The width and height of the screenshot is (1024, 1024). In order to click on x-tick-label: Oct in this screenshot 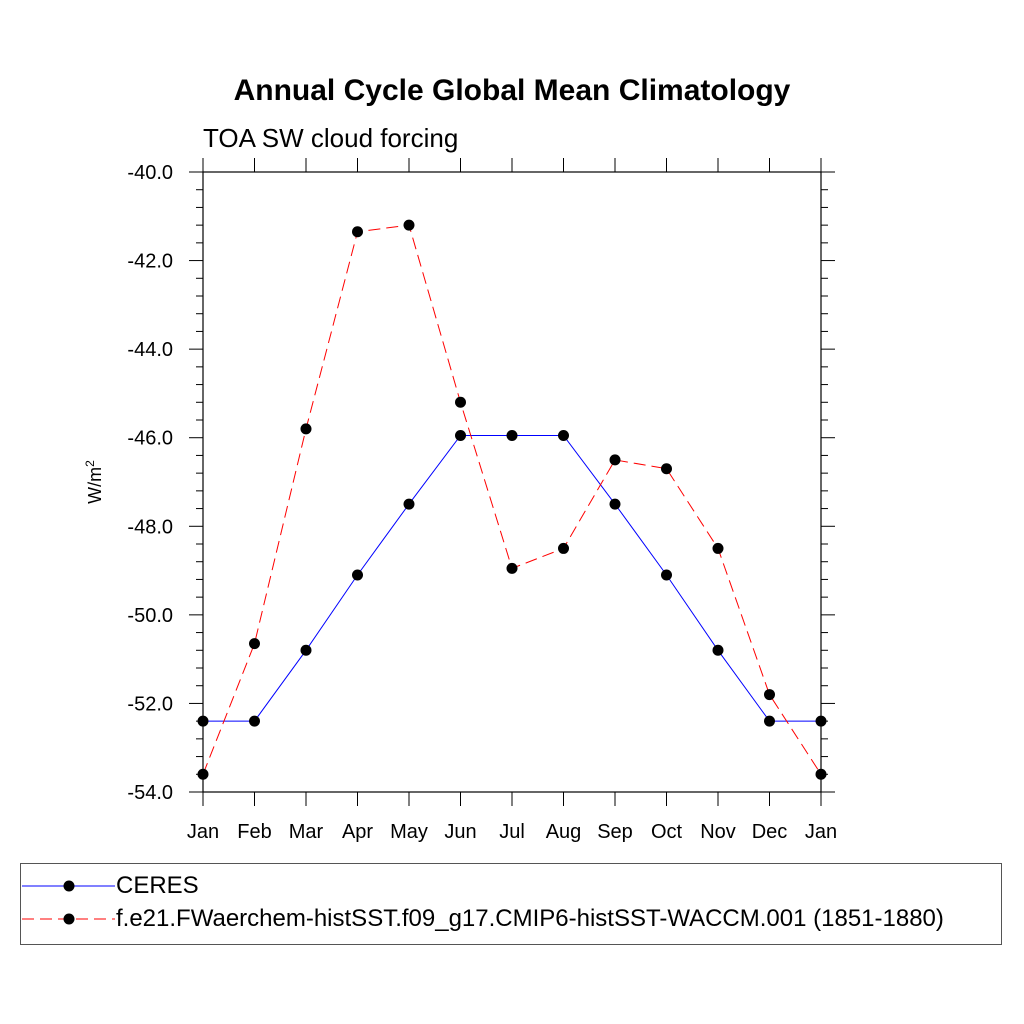, I will do `click(667, 832)`.